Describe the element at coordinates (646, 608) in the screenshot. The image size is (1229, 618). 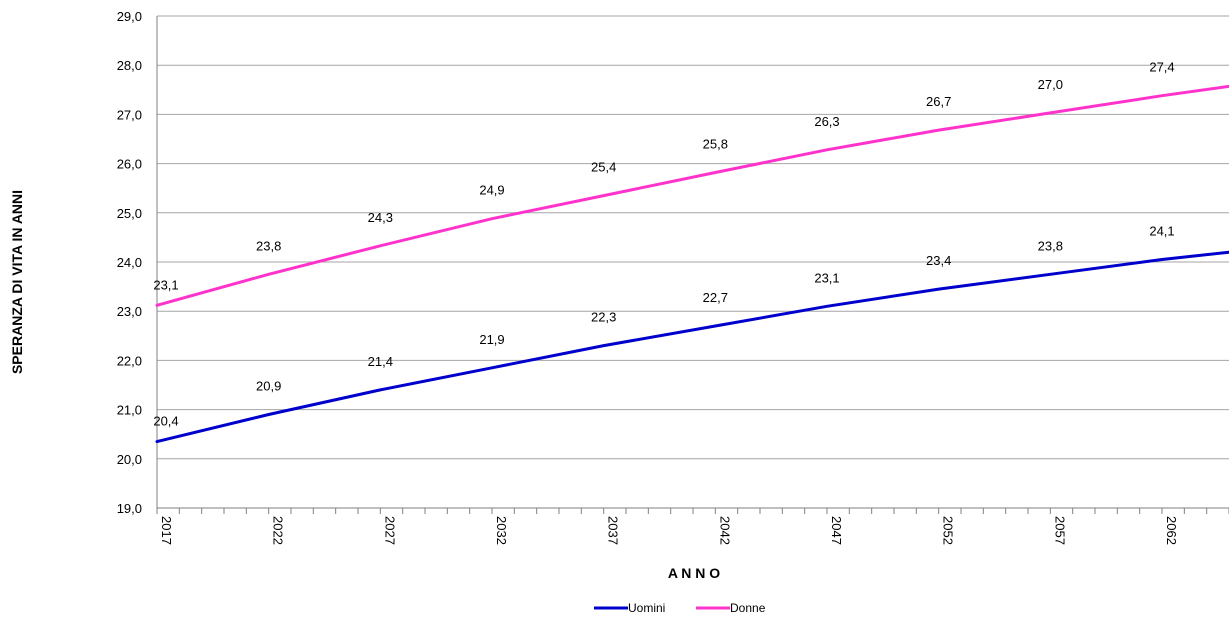
I see `legend-label: Uomini` at that location.